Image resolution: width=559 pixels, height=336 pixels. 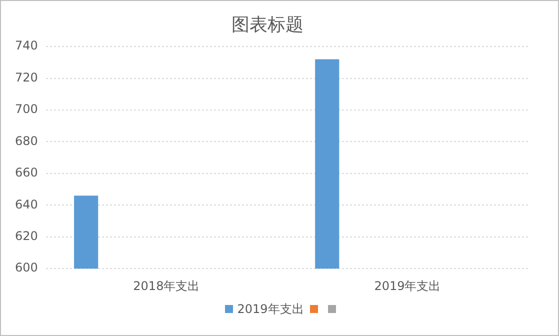 I want to click on y-tick-label: 720, so click(x=26, y=77).